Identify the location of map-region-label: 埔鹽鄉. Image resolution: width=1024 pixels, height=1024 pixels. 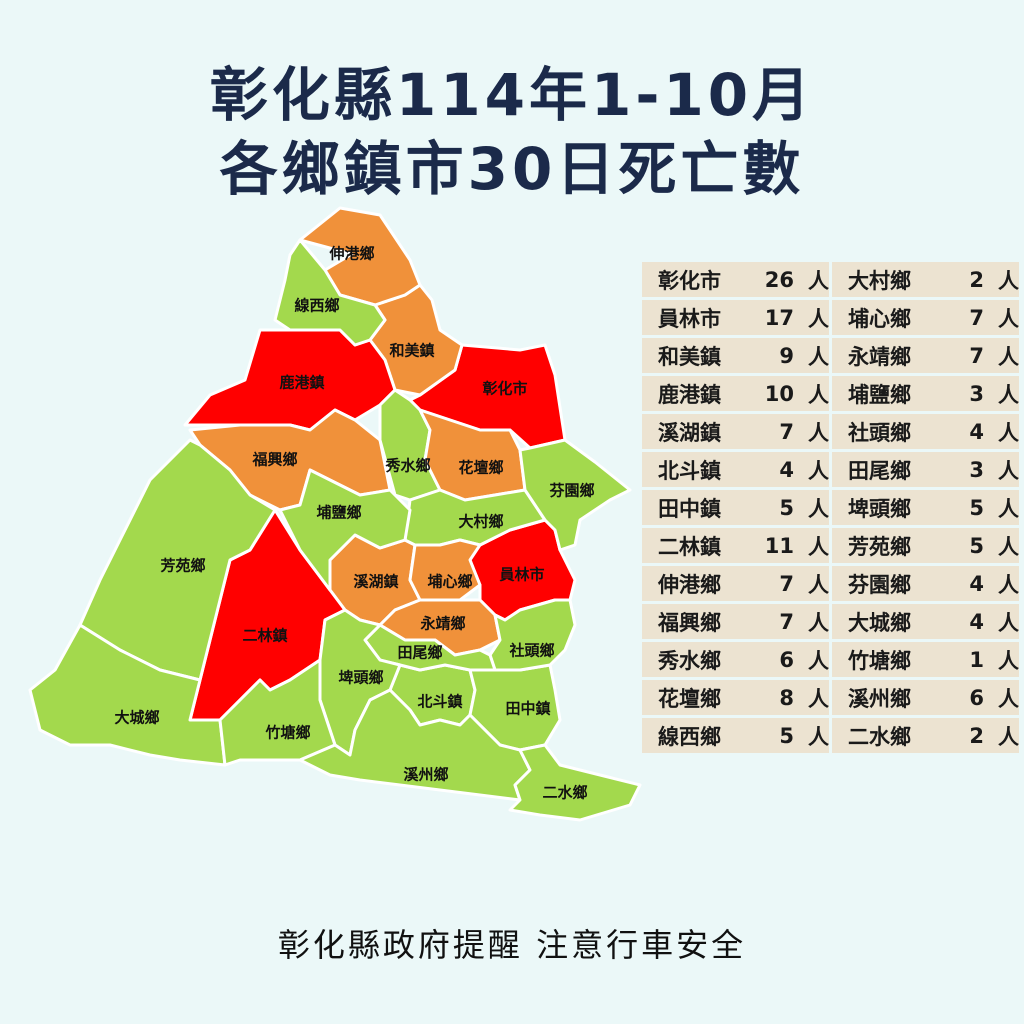
(338, 513).